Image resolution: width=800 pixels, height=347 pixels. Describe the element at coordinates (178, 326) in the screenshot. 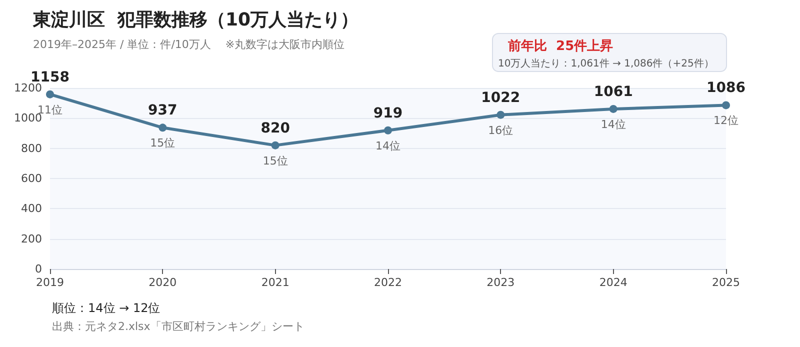

I see `source-note: 出典：元ネタ2.xlsx「市区町村ランキング」シート` at that location.